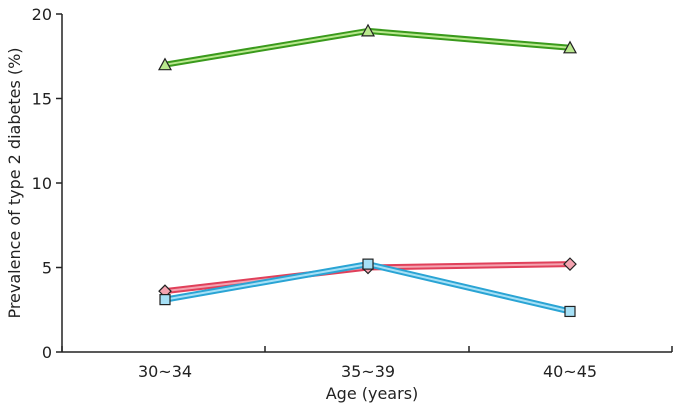  What do you see at coordinates (372, 393) in the screenshot?
I see `x-axis-title: Age (years)` at bounding box center [372, 393].